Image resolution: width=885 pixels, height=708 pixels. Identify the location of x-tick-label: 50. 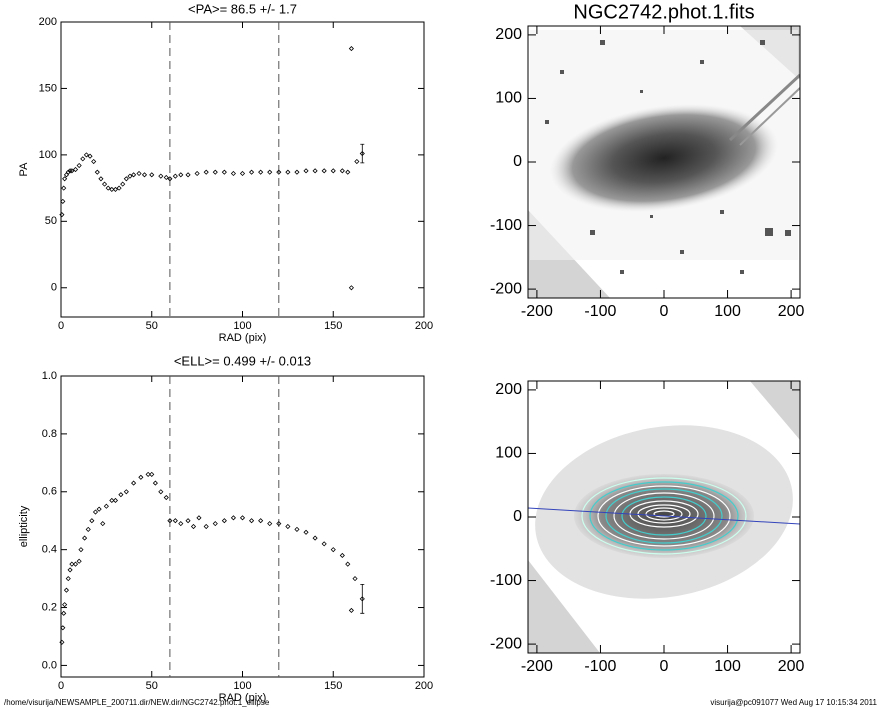
(152, 686).